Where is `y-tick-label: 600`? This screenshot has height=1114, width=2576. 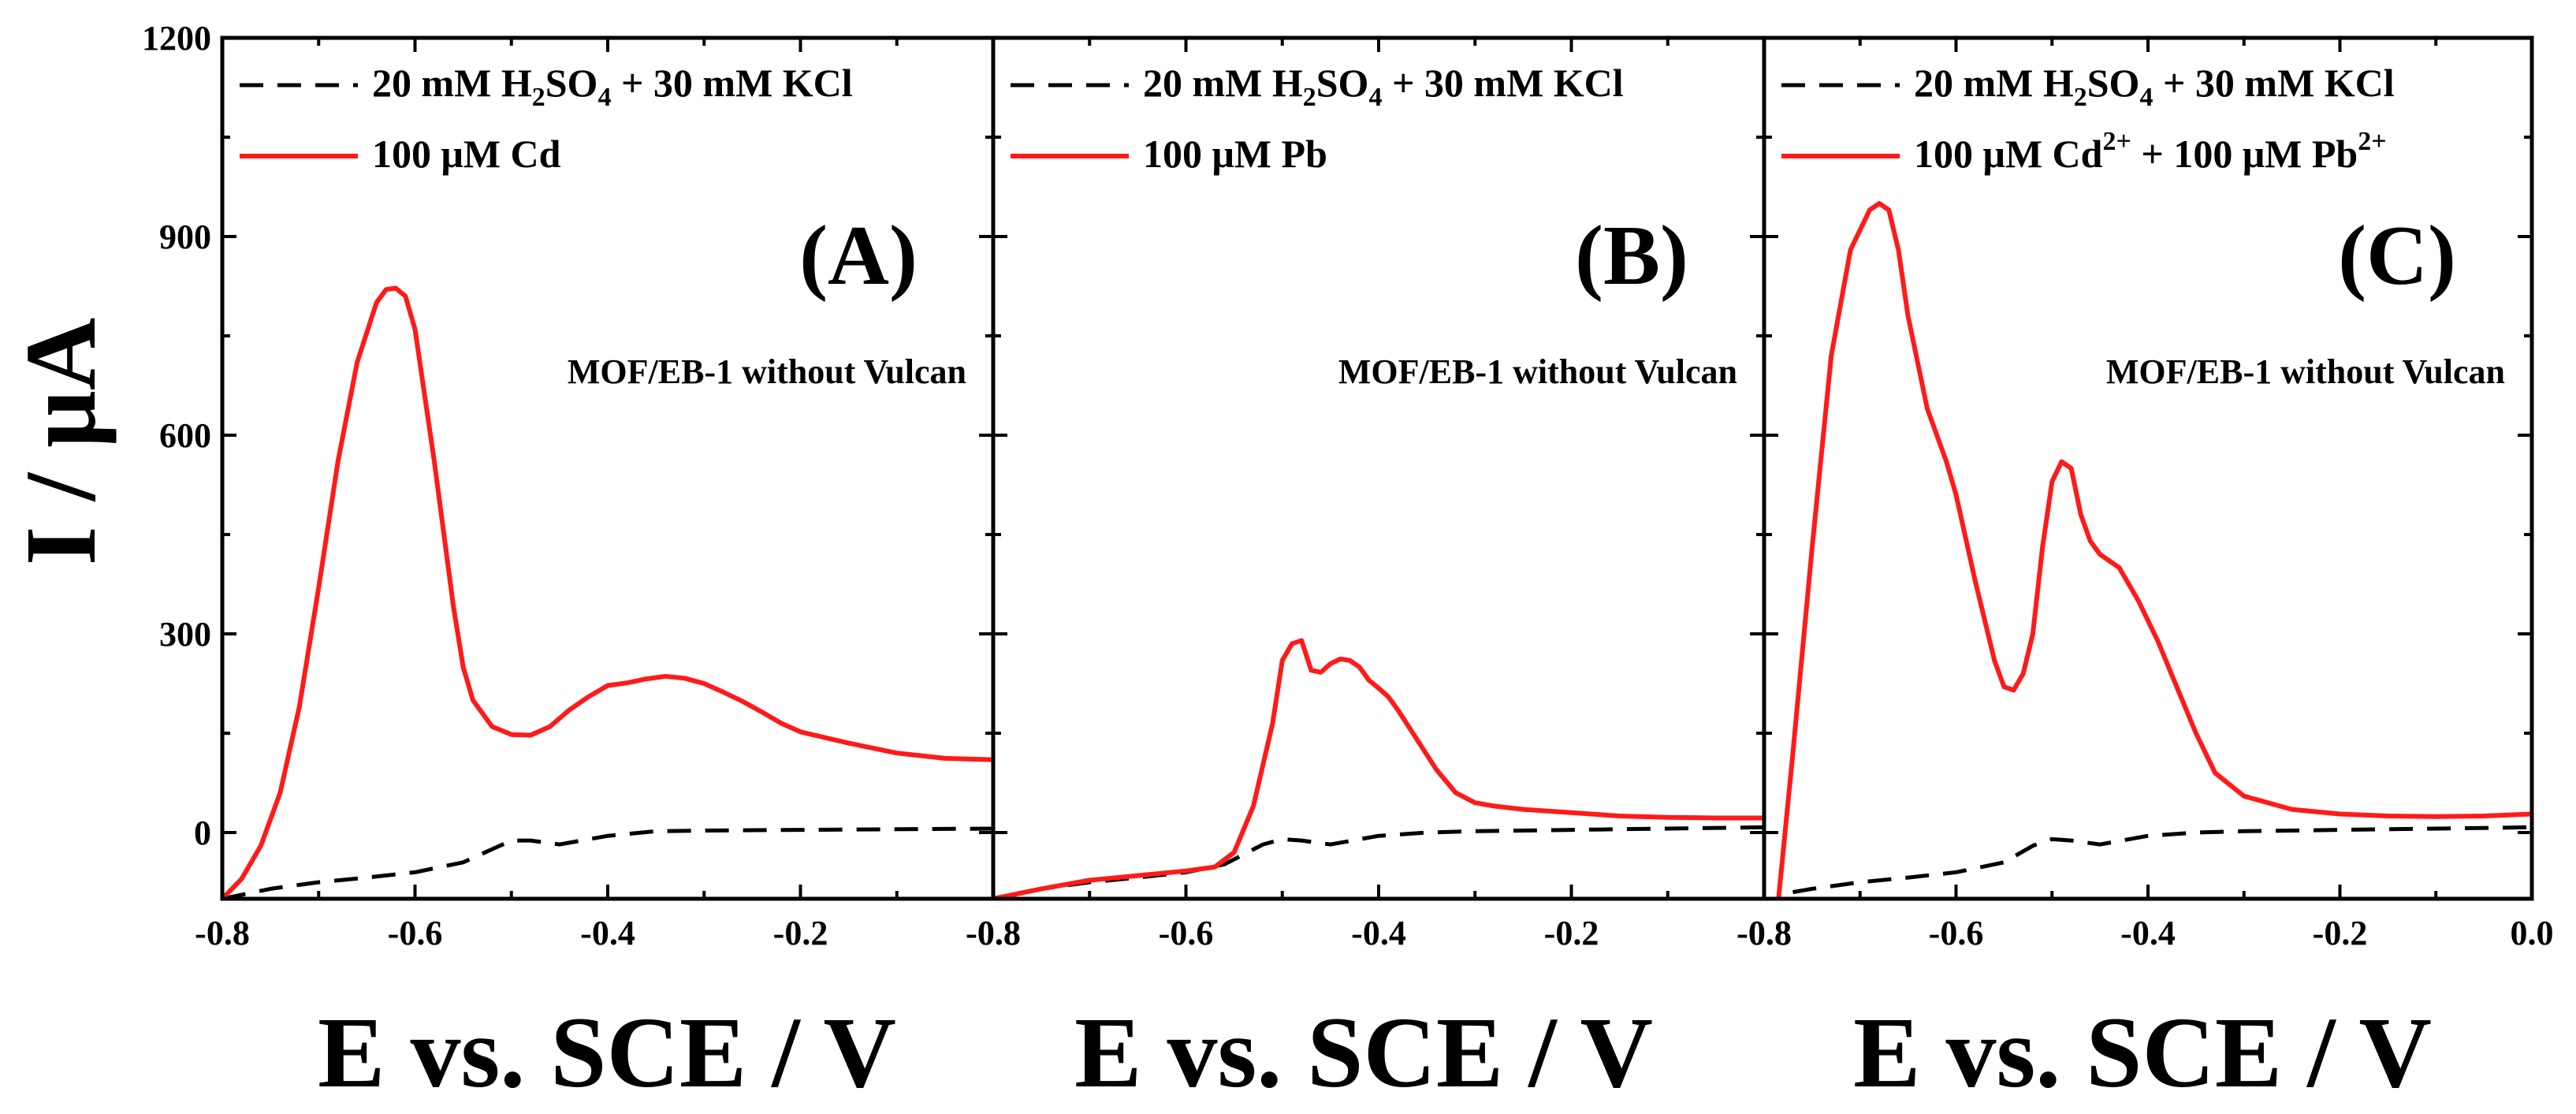
y-tick-label: 600 is located at coordinates (185, 436).